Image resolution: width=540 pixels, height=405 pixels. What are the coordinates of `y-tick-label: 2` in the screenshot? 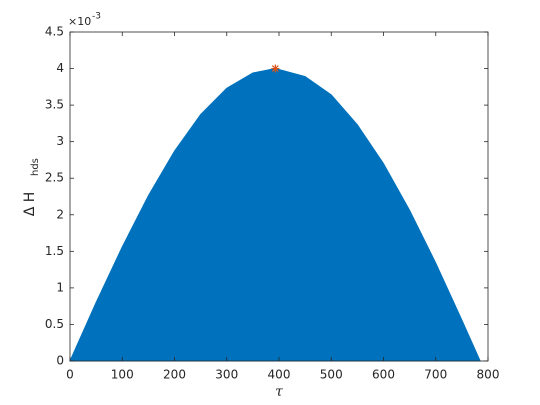 It's located at (60, 214).